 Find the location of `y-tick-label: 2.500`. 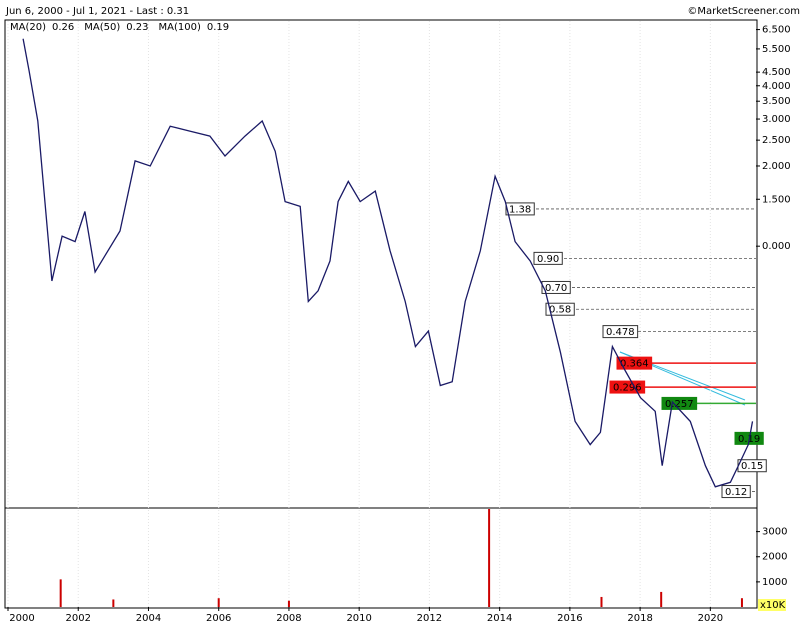

y-tick-label: 2.500 is located at coordinates (776, 140).